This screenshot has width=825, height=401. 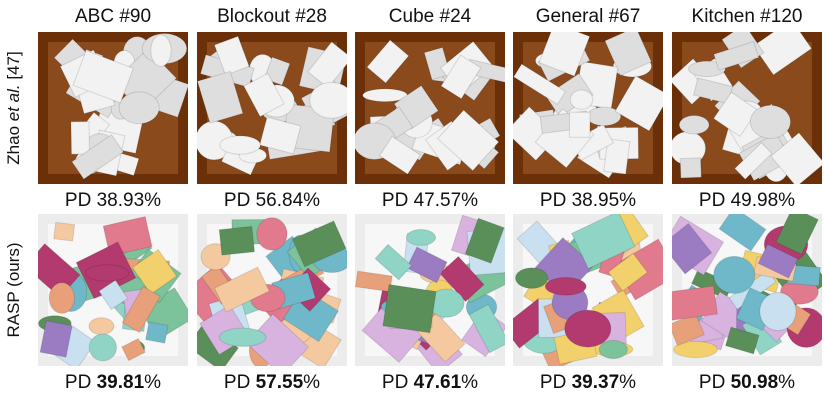 What do you see at coordinates (13, 102) in the screenshot?
I see `row-label-part: et al.` at bounding box center [13, 102].